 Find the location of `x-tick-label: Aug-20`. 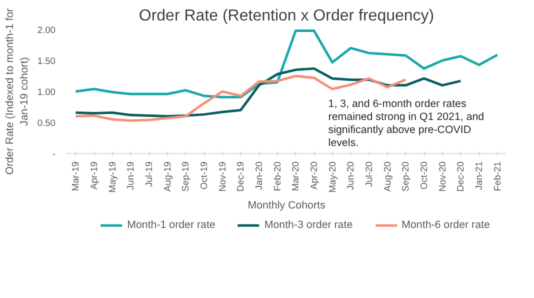

x-tick-label: Aug-20 is located at coordinates (387, 176).